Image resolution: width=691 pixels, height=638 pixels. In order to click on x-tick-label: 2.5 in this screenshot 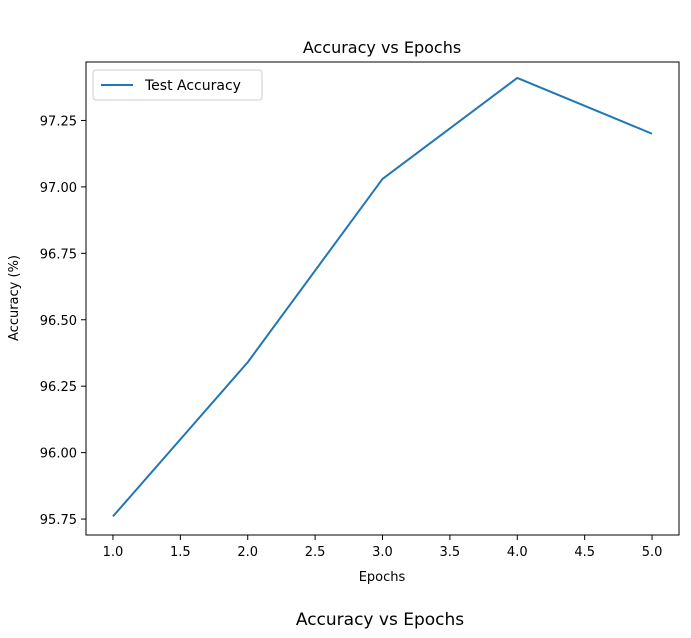, I will do `click(315, 552)`.